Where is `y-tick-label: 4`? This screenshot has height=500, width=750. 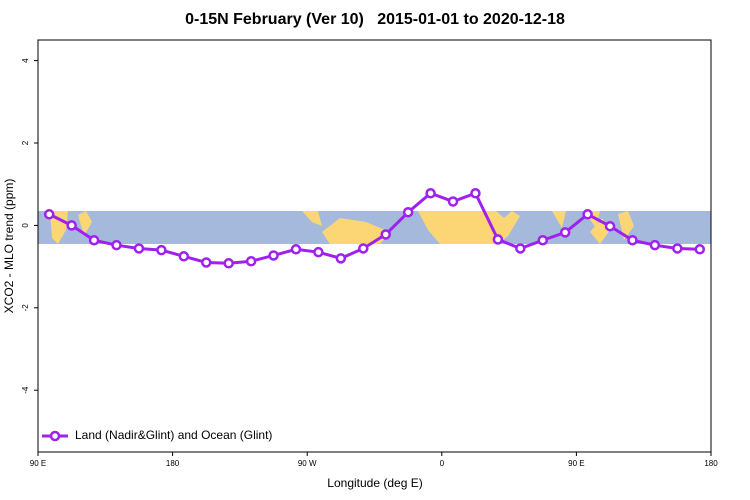 y-tick-label: 4 is located at coordinates (25, 60).